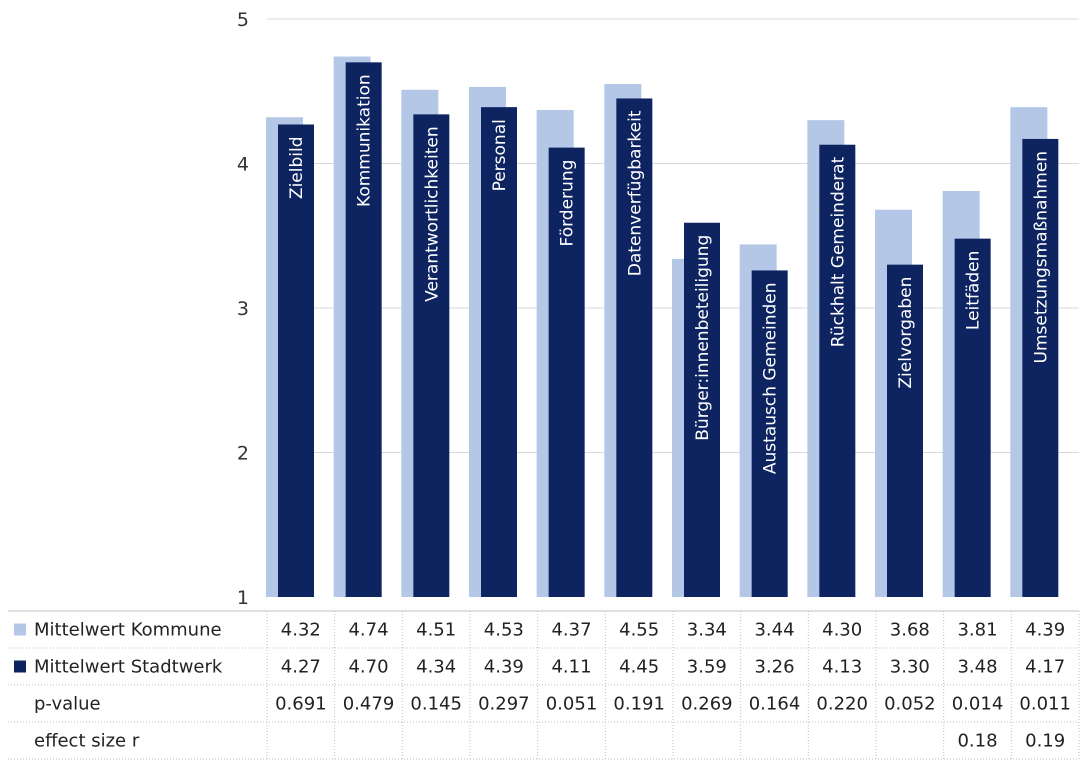 This screenshot has width=1089, height=767. What do you see at coordinates (436, 704) in the screenshot?
I see `table-cell: 0.145` at bounding box center [436, 704].